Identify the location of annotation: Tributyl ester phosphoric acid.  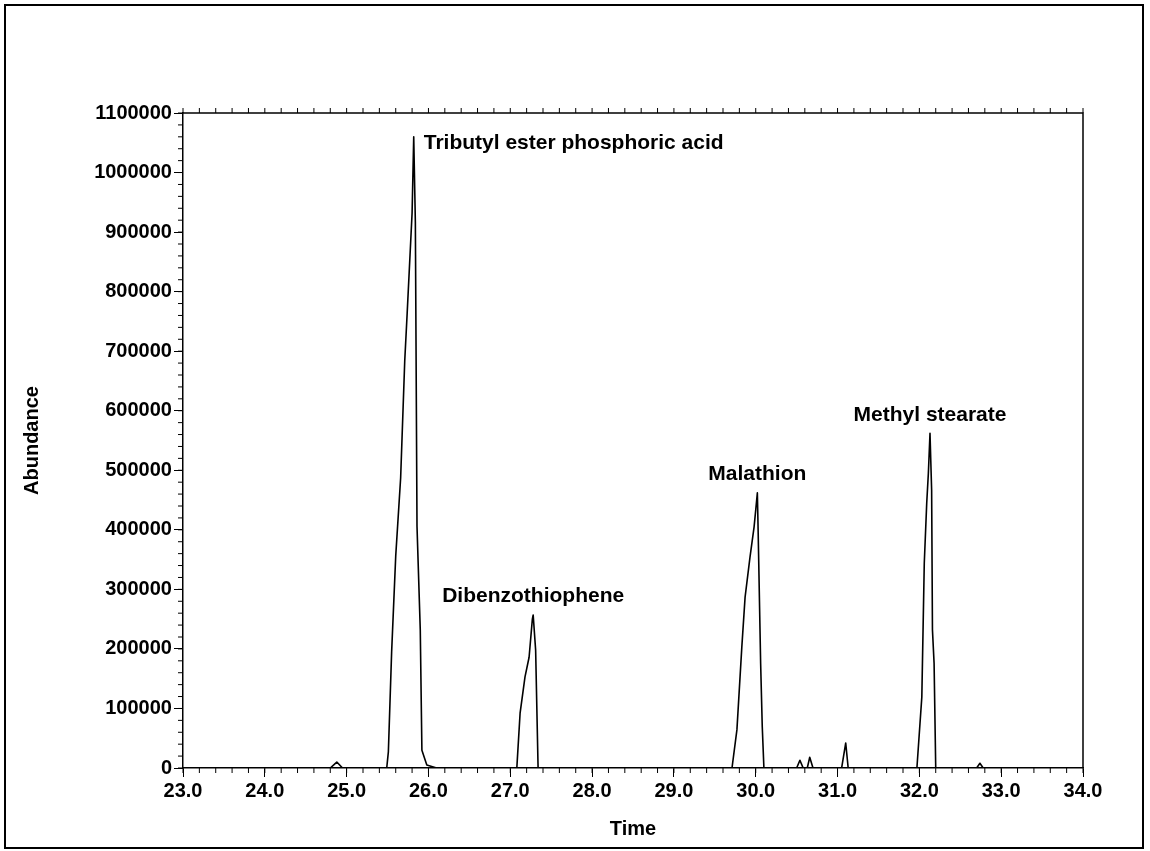
(573, 142).